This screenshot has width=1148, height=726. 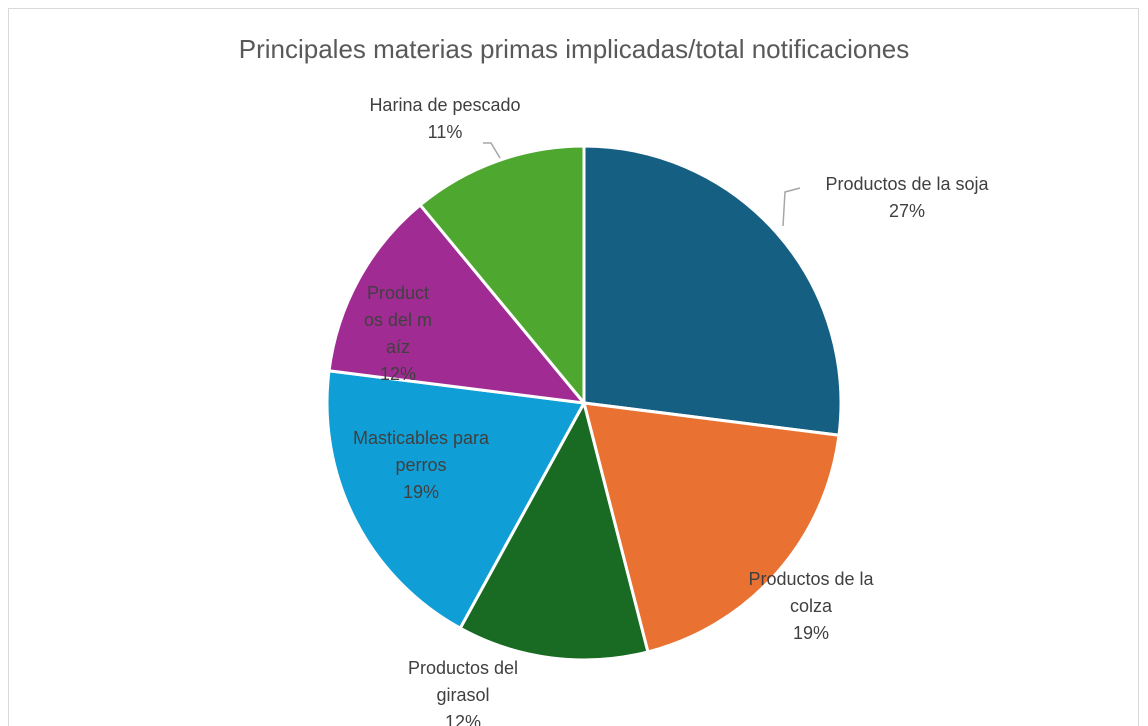 What do you see at coordinates (811, 592) in the screenshot?
I see `label-name: Productos de la colza` at bounding box center [811, 592].